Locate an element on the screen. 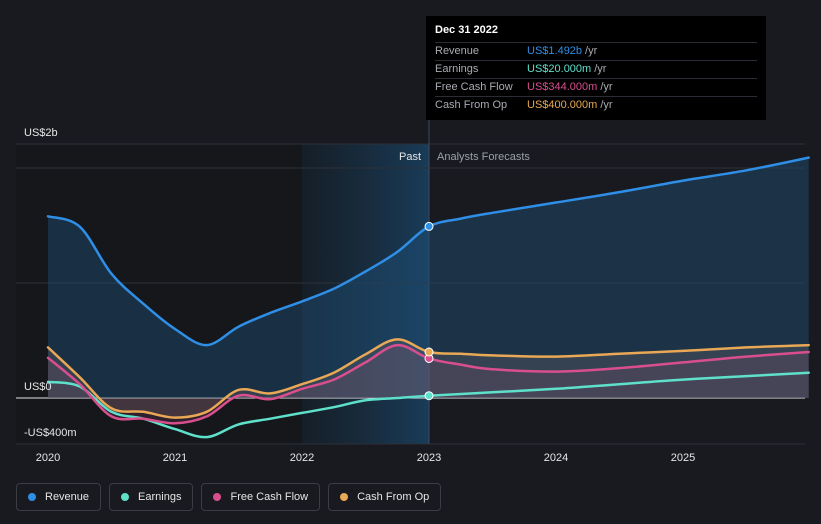 This screenshot has width=821, height=524. tooltip-date: Dec 31 2022 is located at coordinates (466, 30).